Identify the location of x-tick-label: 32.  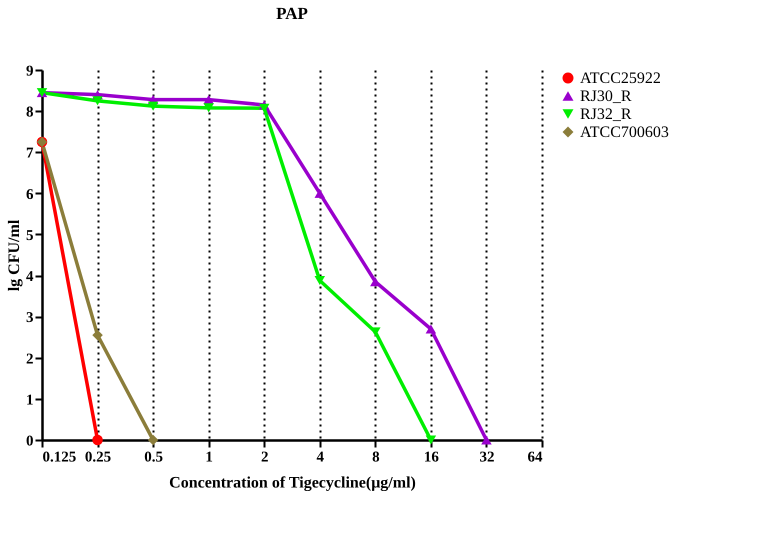
(486, 458).